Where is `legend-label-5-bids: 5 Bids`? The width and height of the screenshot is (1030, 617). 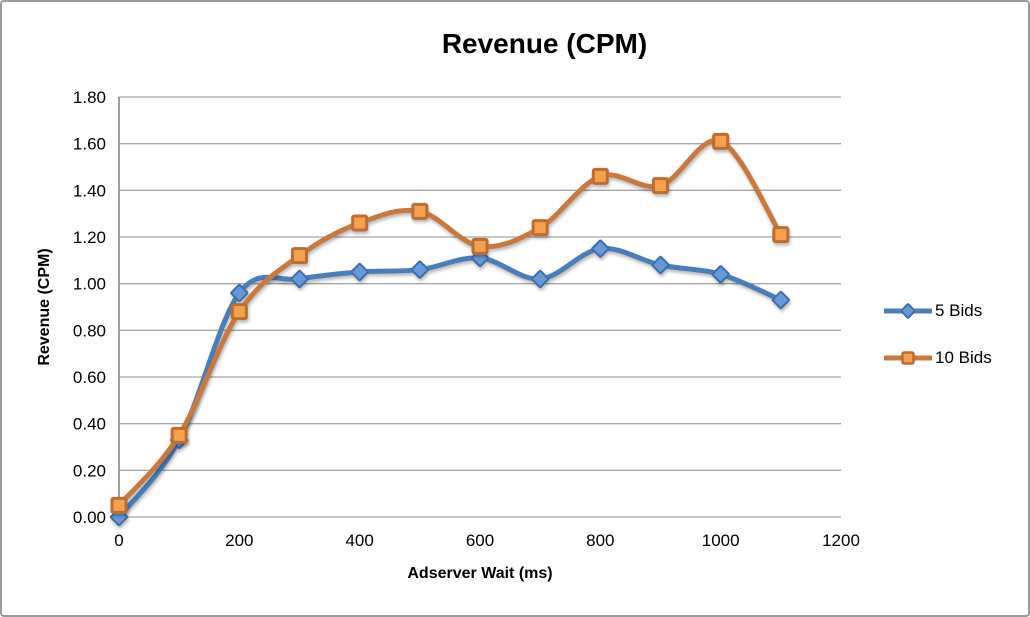 legend-label-5-bids: 5 Bids is located at coordinates (959, 310).